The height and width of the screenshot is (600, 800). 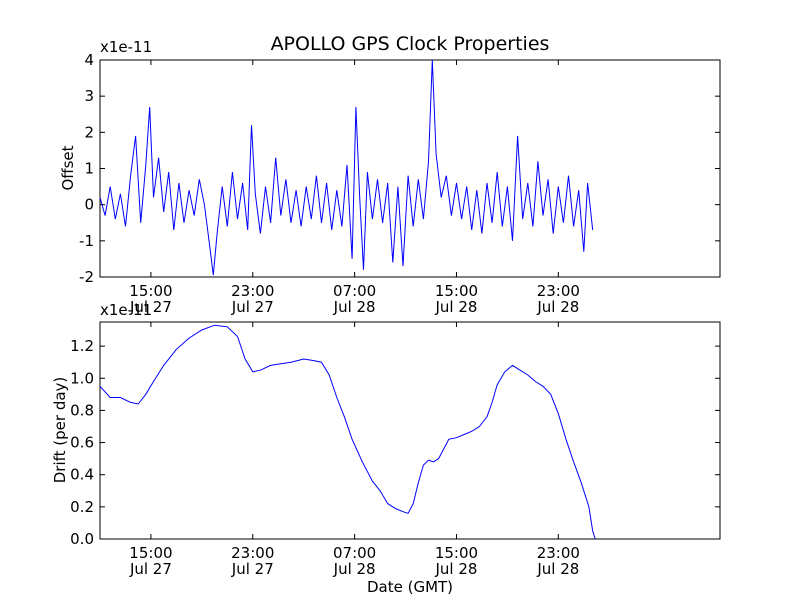 I want to click on drift-y-exponent-label: x1e-11, so click(x=126, y=310).